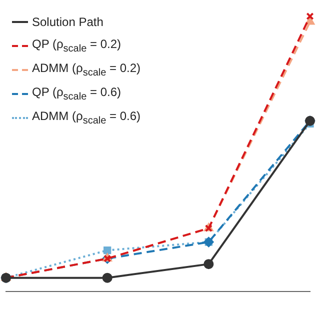 The width and height of the screenshot is (320, 320). Describe the element at coordinates (86, 118) in the screenshot. I see `legend-label: ADMM (ρ$_{scale}$ = 0.6)` at that location.